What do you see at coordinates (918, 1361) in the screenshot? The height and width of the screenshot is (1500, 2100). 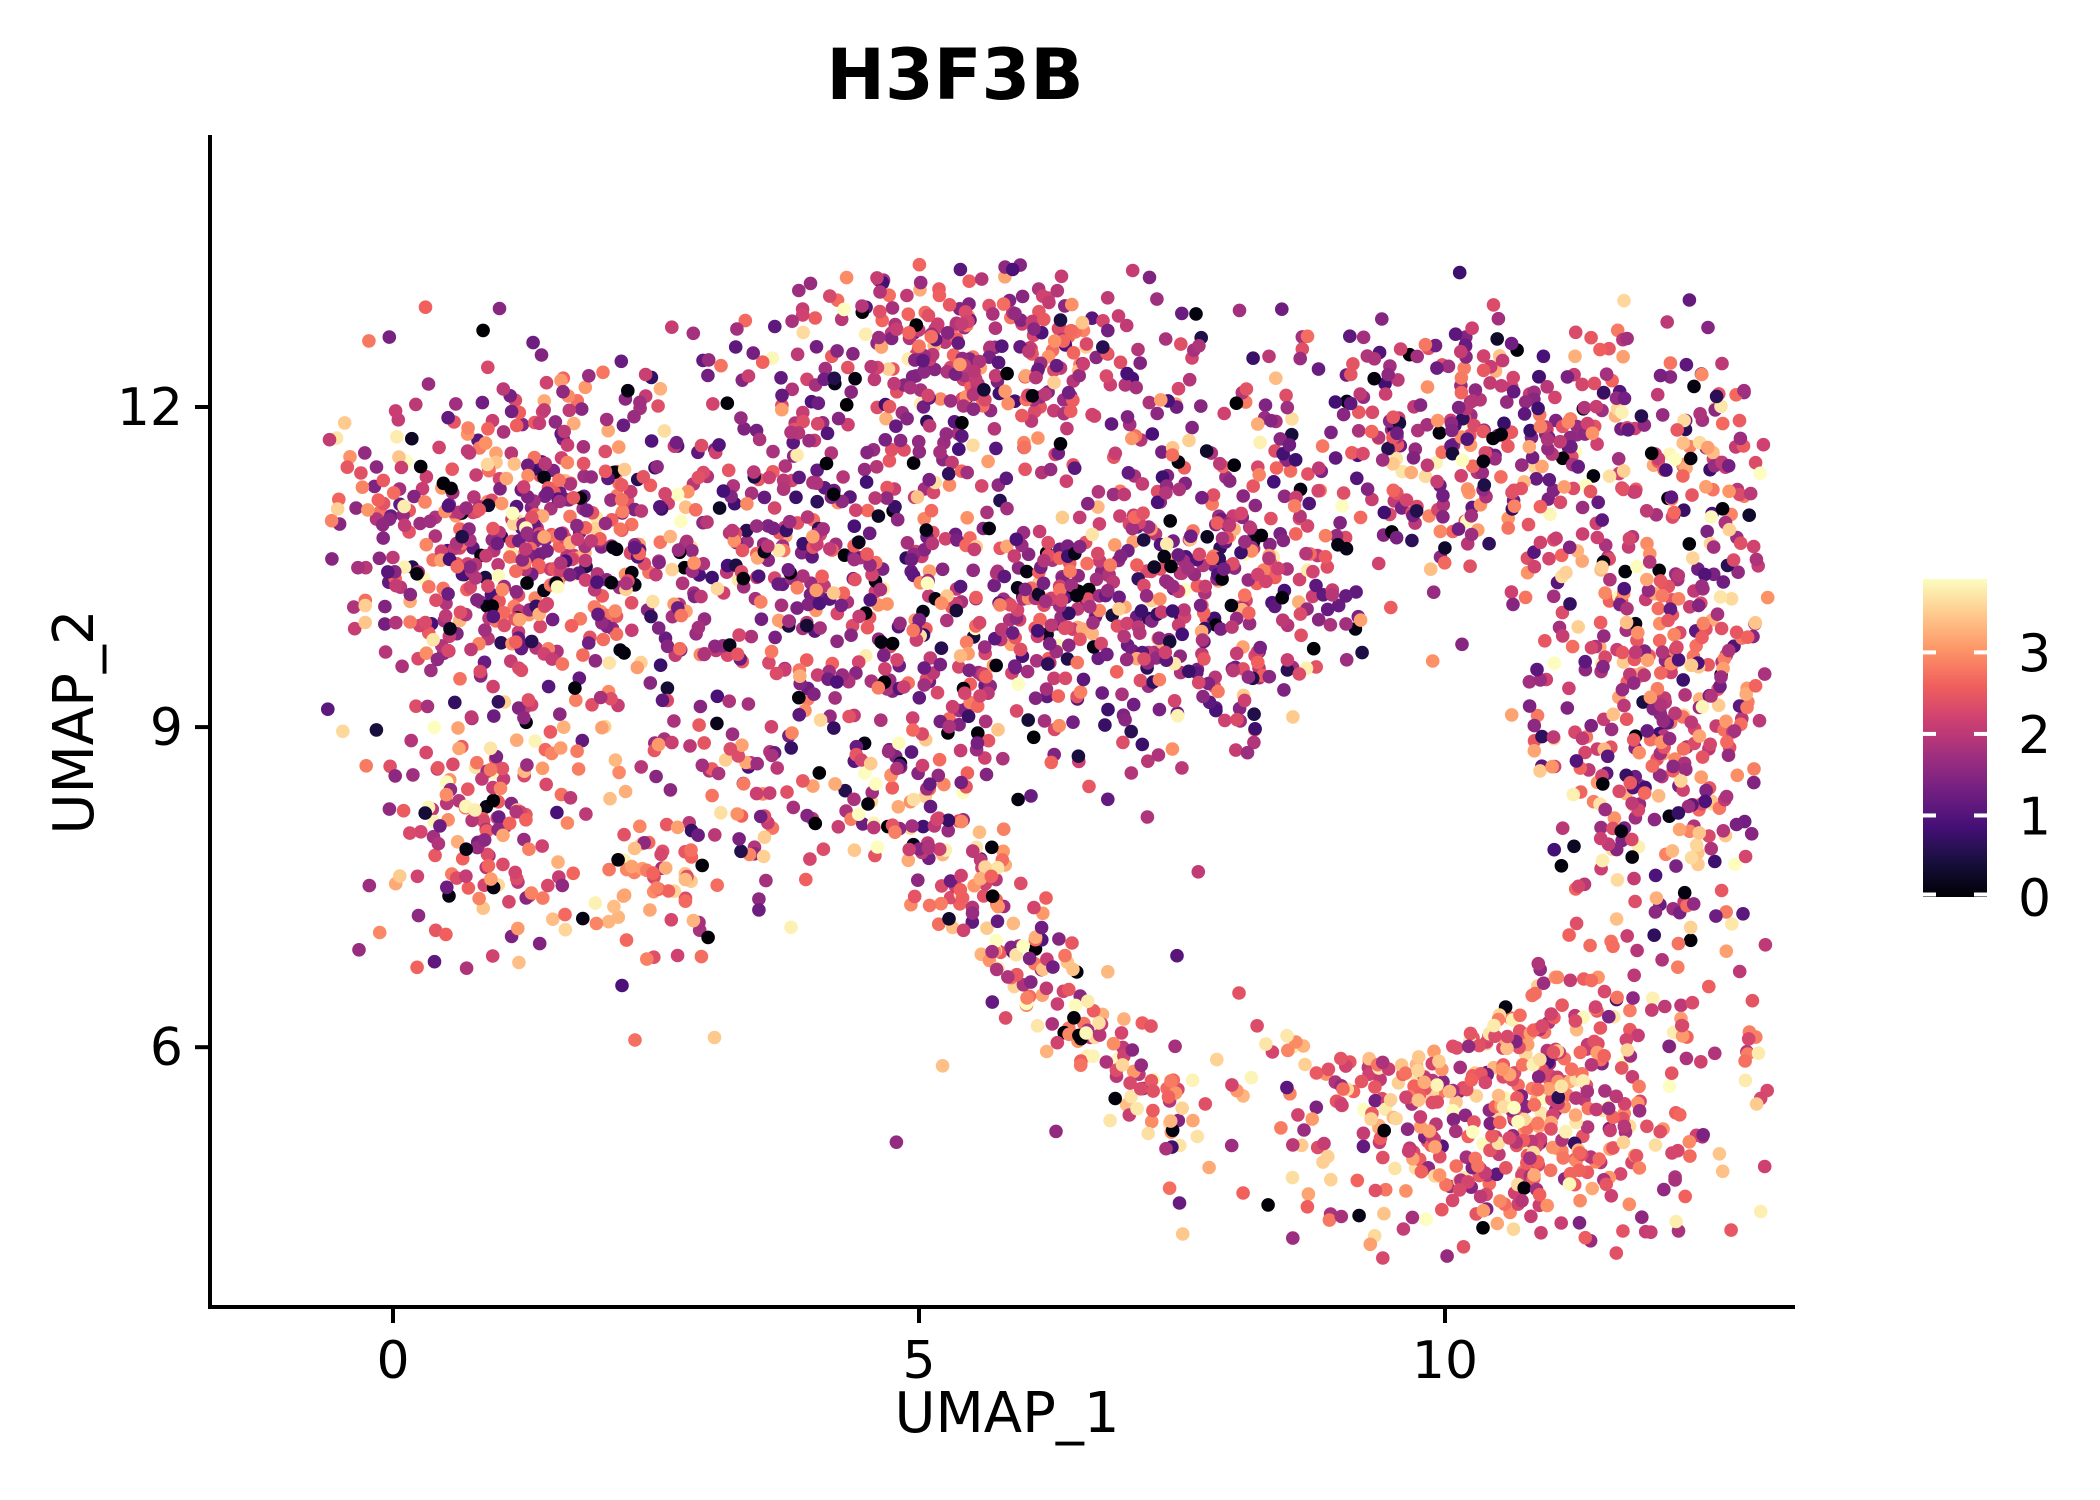 I see `x-tick-label: 5` at bounding box center [918, 1361].